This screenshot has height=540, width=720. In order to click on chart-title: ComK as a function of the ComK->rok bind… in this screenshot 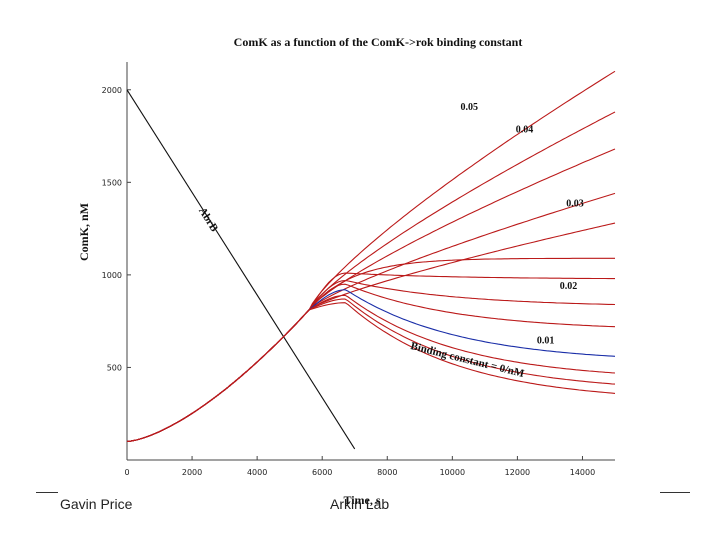, I will do `click(378, 42)`.